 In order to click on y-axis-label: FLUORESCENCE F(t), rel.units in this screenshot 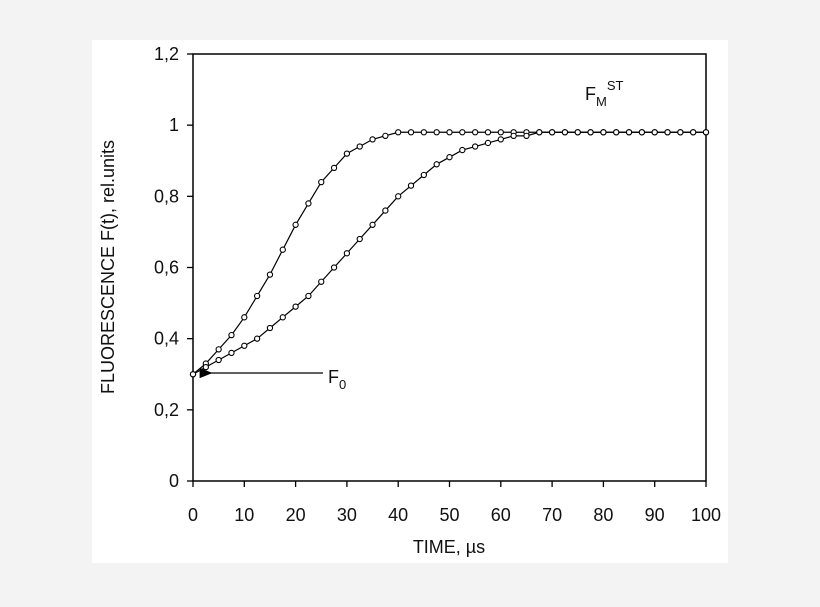, I will do `click(108, 267)`.